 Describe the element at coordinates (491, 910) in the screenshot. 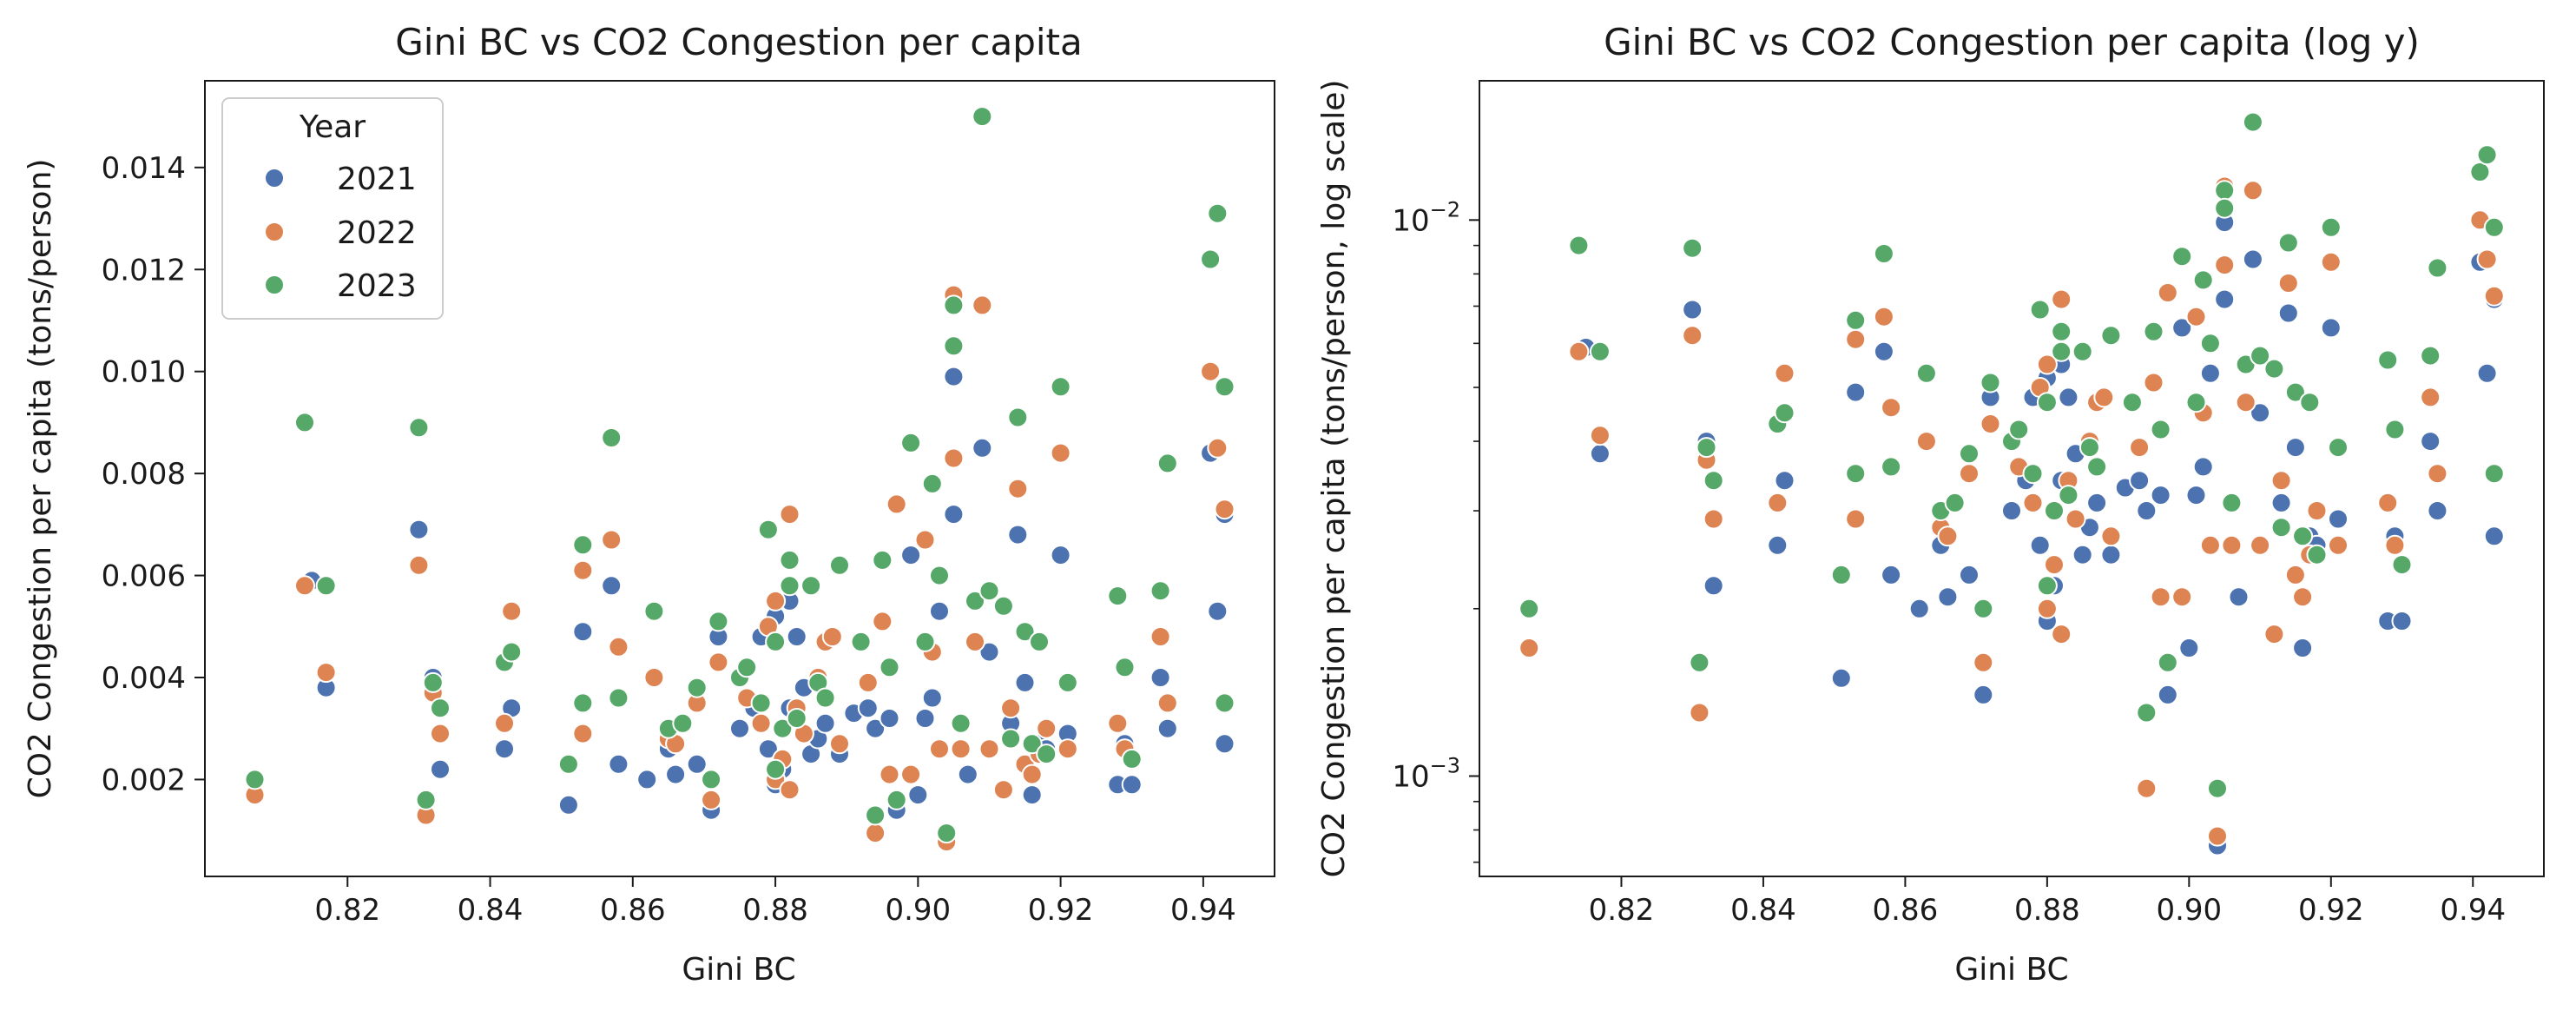

I see `x-tick-label: 0.84` at that location.